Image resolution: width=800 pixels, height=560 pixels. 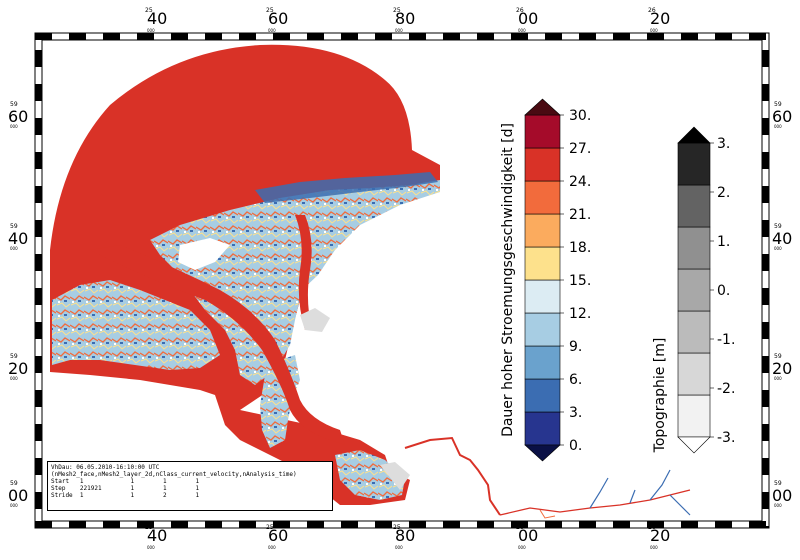 I want to click on coord-main-label: 20, so click(x=782, y=368).